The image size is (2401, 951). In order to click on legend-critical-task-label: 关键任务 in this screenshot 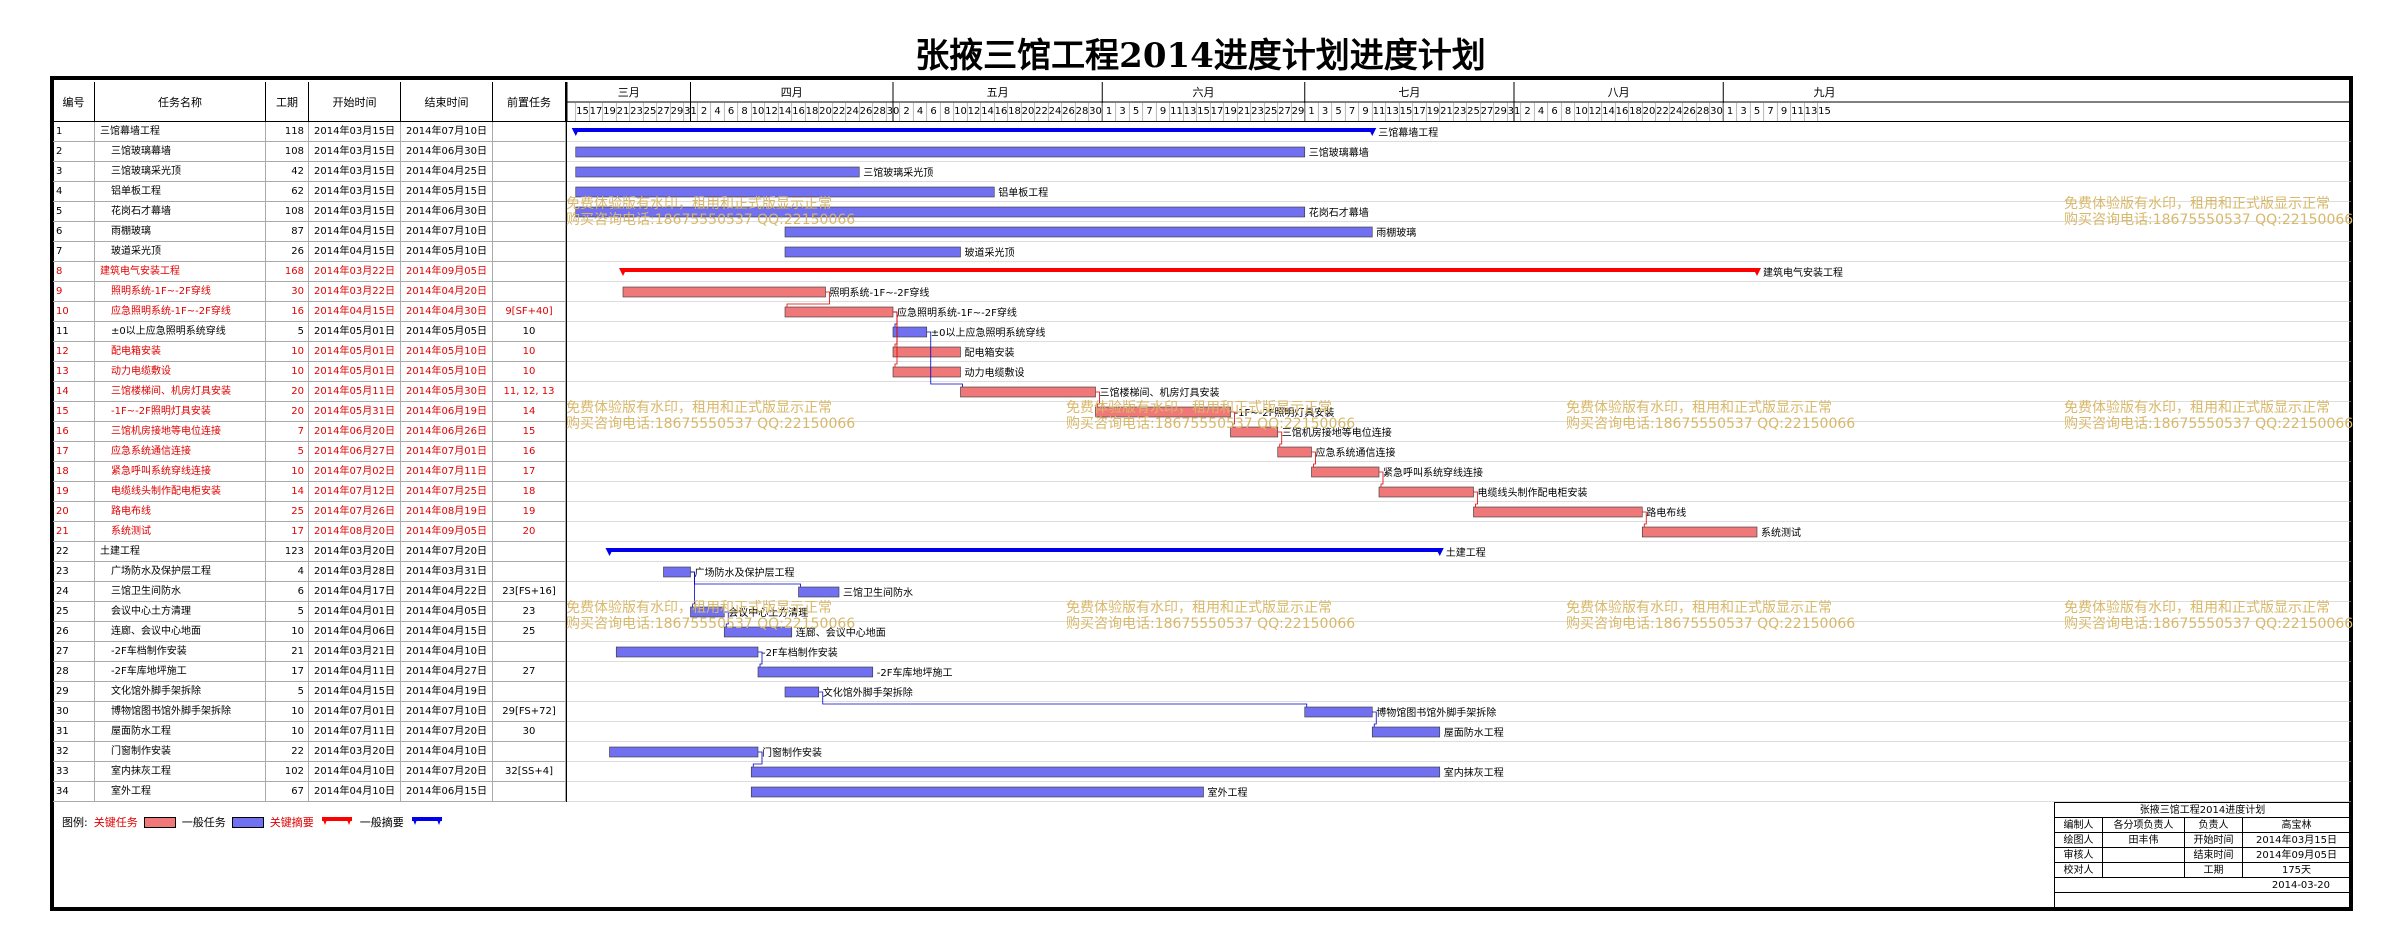, I will do `click(115, 822)`.